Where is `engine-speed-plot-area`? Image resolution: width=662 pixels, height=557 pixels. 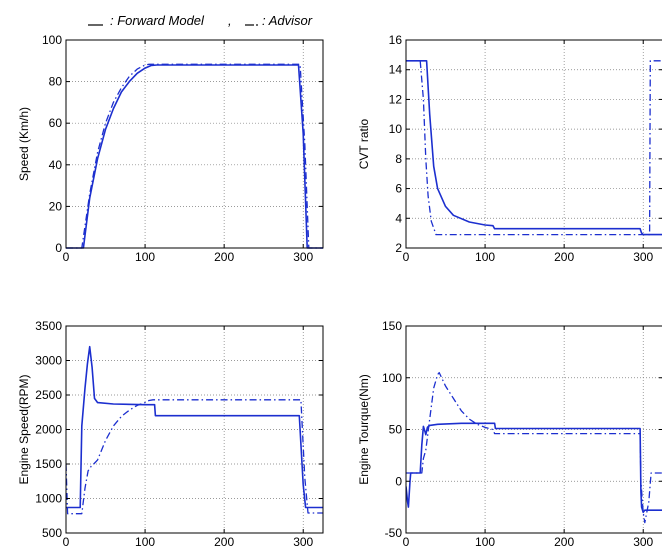
engine-speed-plot-area is located at coordinates (194, 429).